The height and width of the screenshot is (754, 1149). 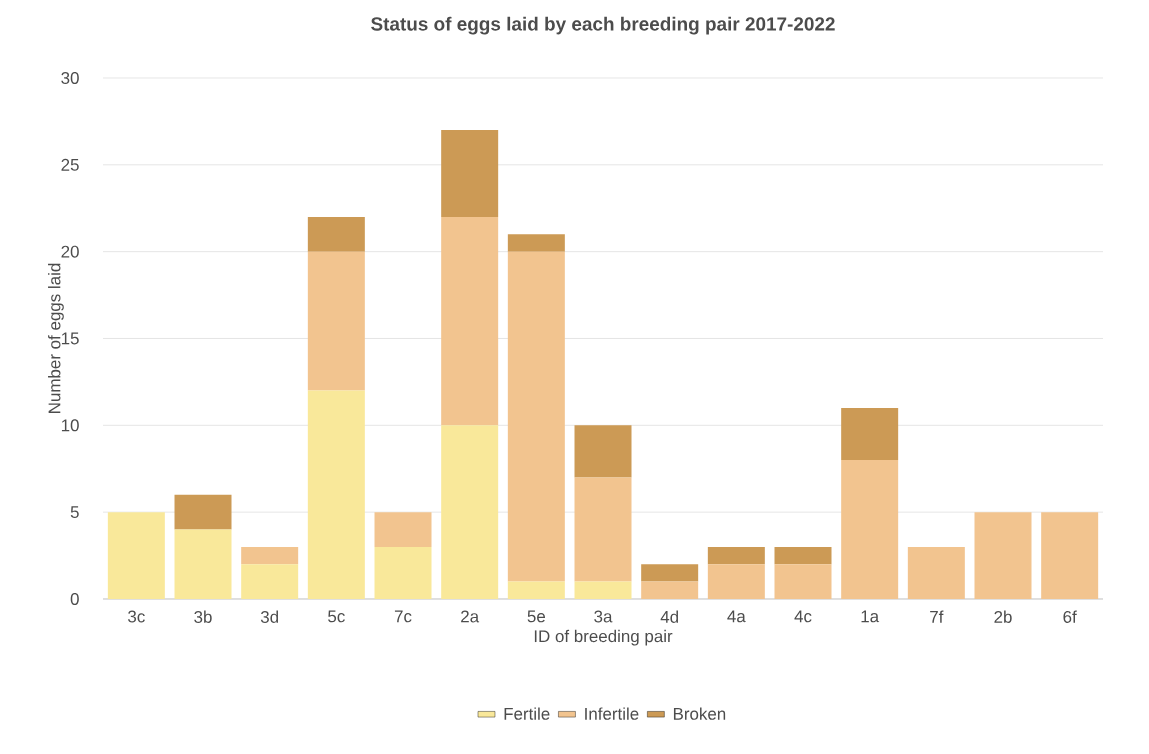 I want to click on x-tick-label: 1a, so click(x=870, y=616).